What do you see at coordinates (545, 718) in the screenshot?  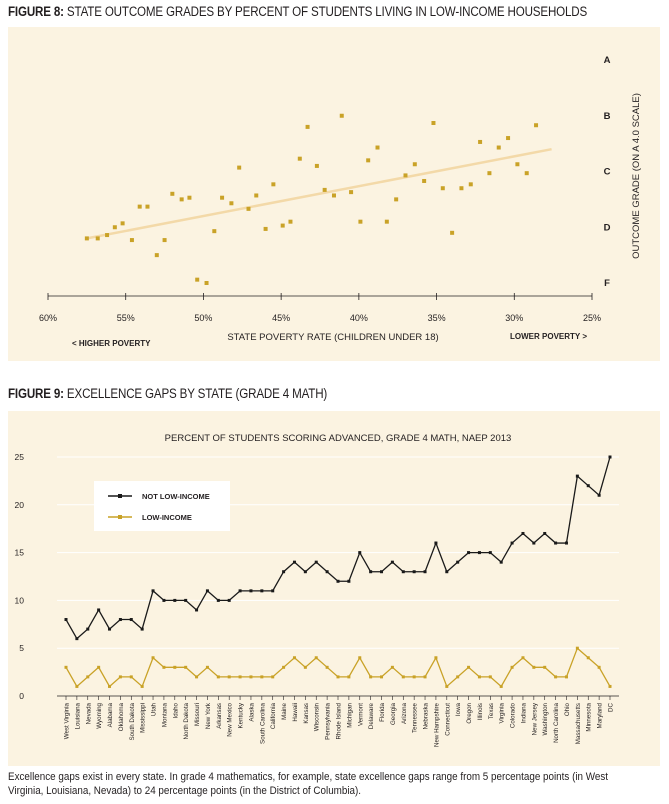 I see `x-tick-label: Washington` at bounding box center [545, 718].